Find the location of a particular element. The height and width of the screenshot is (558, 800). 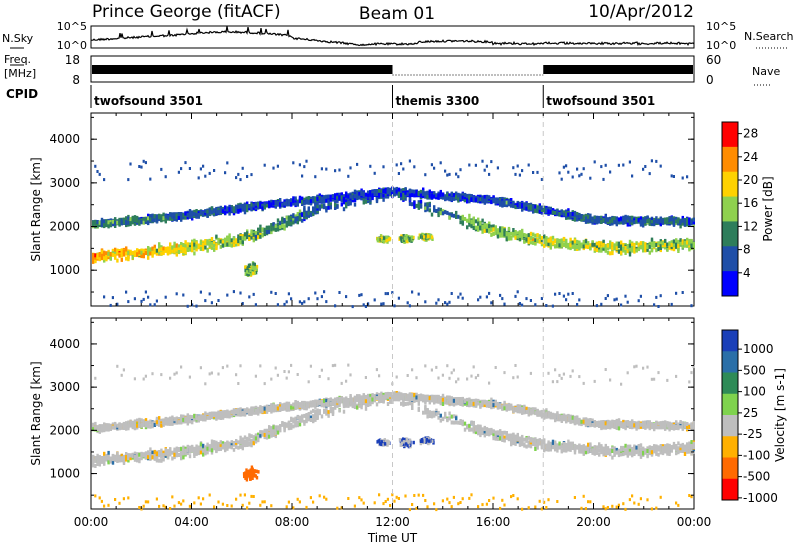

power-colorbar: 4 8 12 16 20 24 28 Power [dB] is located at coordinates (748, 209).